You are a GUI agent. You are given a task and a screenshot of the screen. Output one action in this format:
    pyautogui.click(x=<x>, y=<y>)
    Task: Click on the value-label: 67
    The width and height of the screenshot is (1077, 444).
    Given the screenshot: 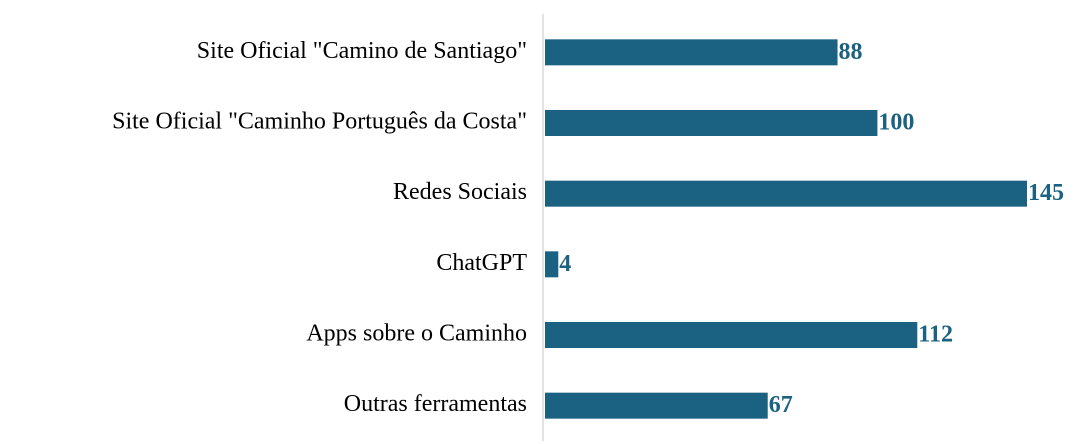 What is the action you would take?
    pyautogui.click(x=781, y=405)
    